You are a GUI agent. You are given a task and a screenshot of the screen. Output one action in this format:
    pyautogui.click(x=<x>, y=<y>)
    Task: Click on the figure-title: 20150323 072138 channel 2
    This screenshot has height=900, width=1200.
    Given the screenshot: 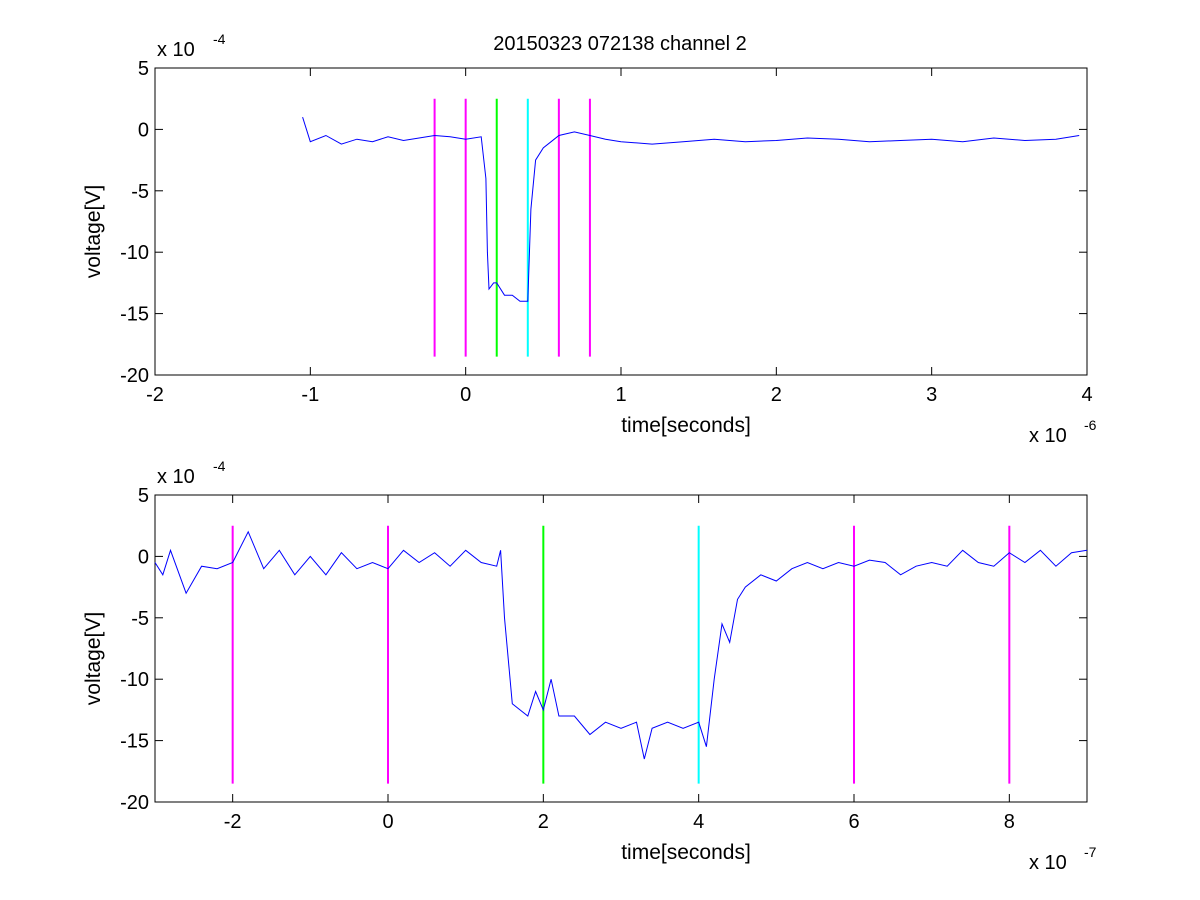 What is the action you would take?
    pyautogui.click(x=620, y=44)
    